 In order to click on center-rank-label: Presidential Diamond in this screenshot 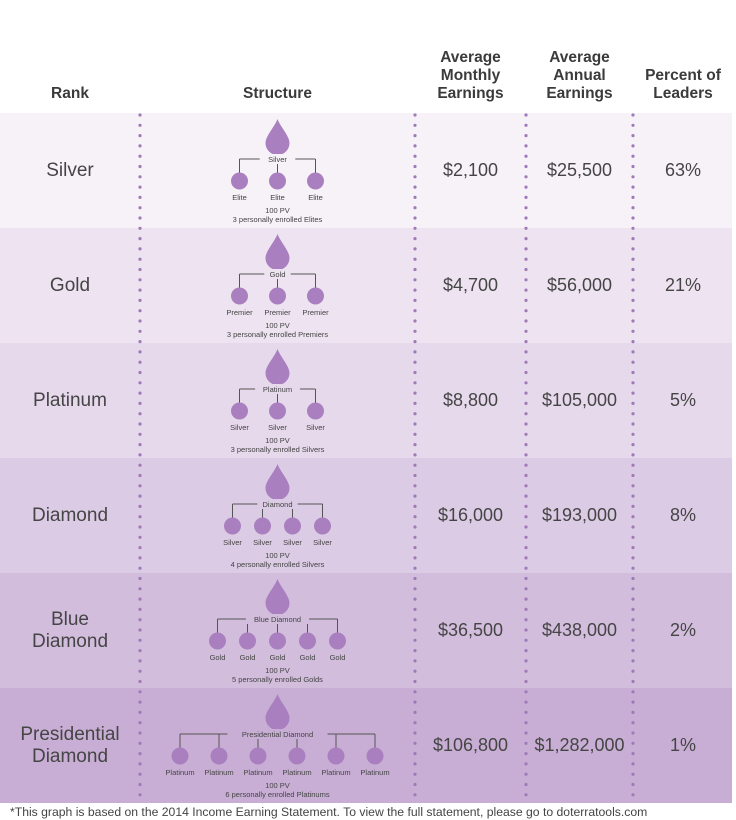, I will do `click(277, 734)`.